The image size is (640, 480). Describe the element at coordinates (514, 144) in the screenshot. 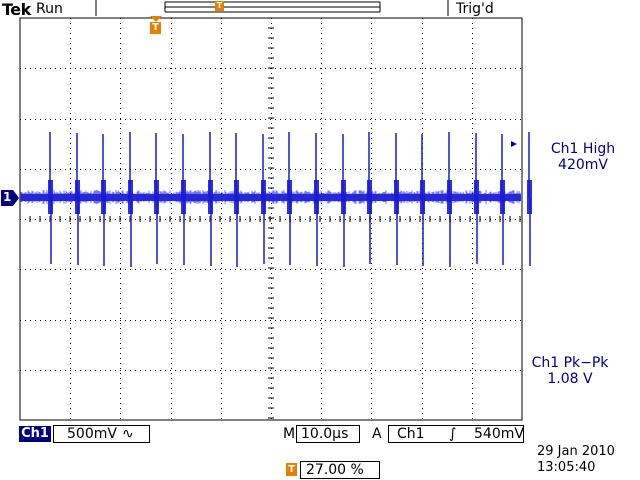

I see `trigger-level-arrow-icon` at that location.